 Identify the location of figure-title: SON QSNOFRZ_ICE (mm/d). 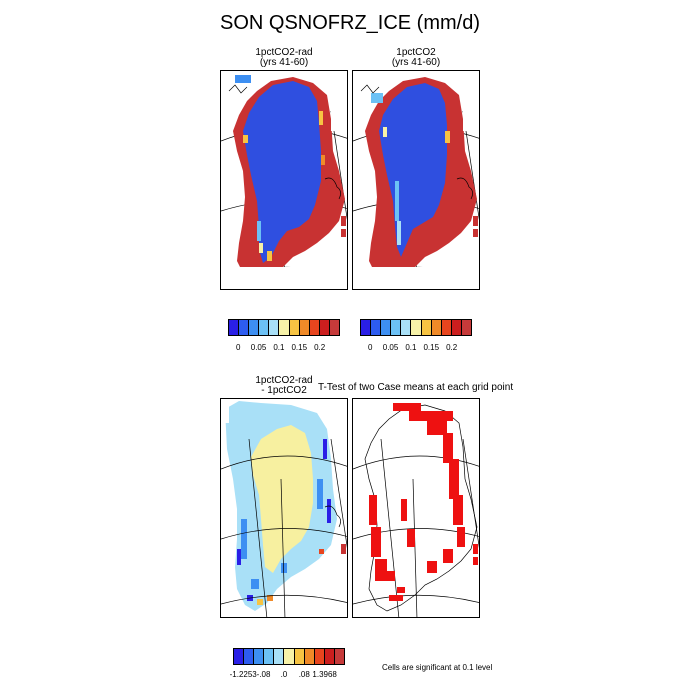
(349, 23).